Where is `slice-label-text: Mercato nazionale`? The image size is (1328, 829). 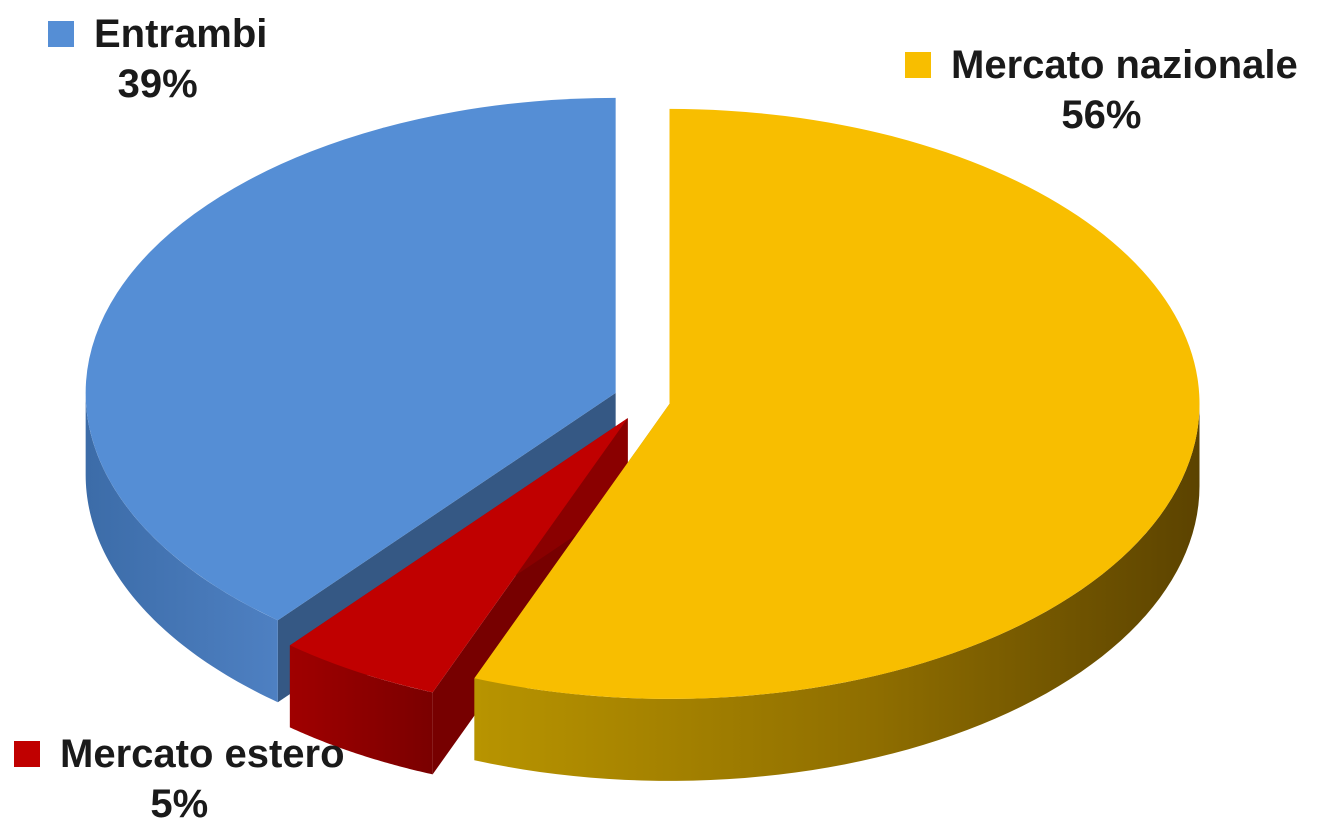 slice-label-text: Mercato nazionale is located at coordinates (1124, 65).